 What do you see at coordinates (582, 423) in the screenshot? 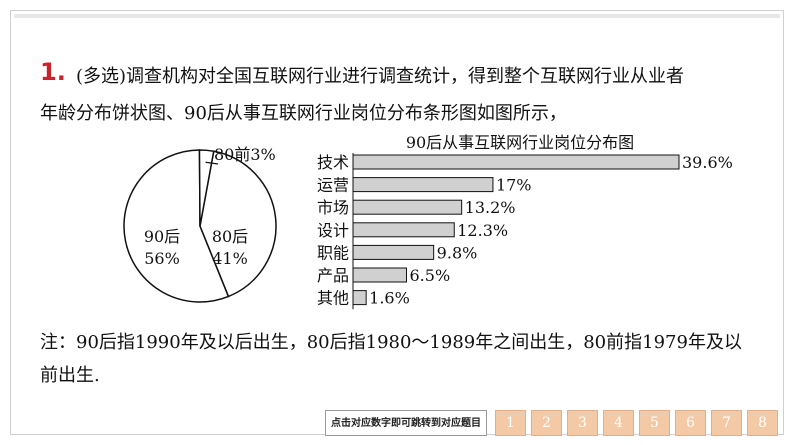
I see `nav-button-3: 3` at bounding box center [582, 423].